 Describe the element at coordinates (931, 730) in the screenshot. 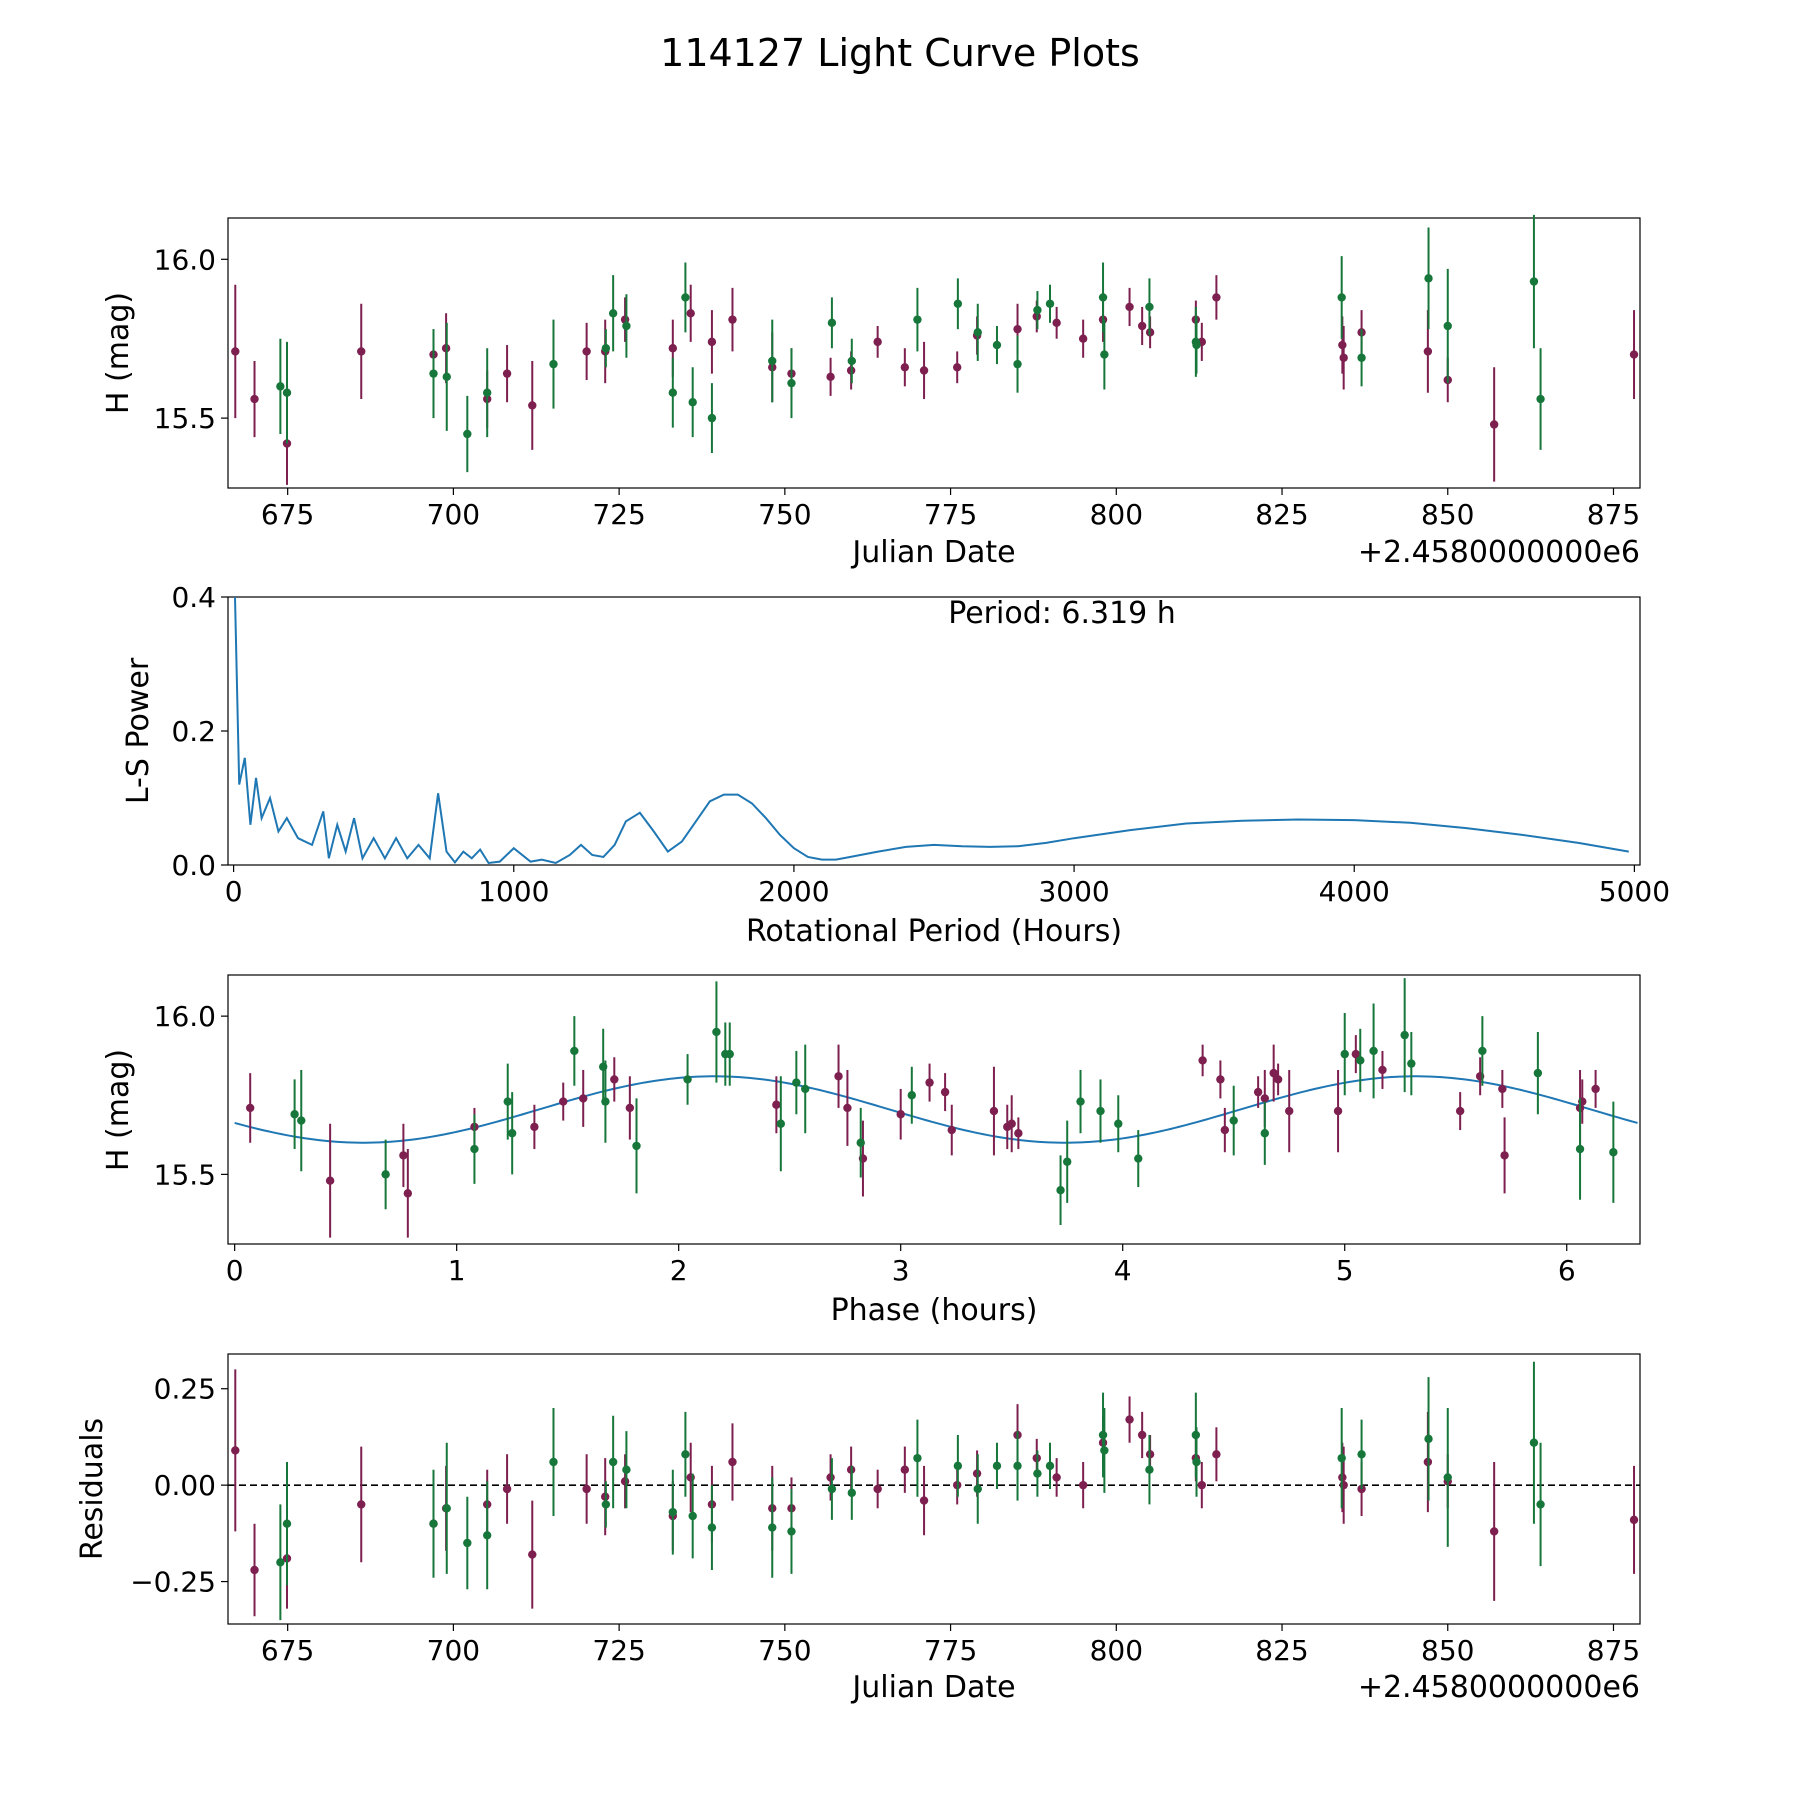

I see `periodogram-line` at that location.